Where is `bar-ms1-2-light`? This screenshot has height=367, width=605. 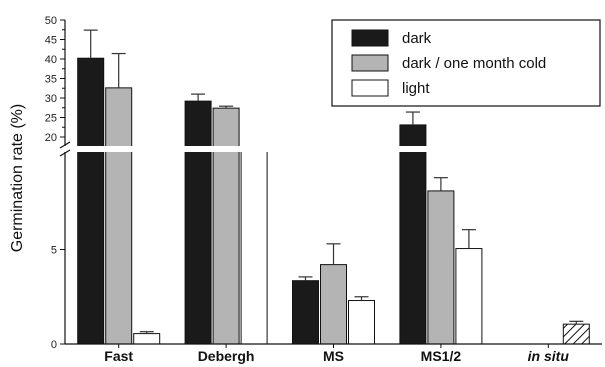
bar-ms1-2-light is located at coordinates (469, 296).